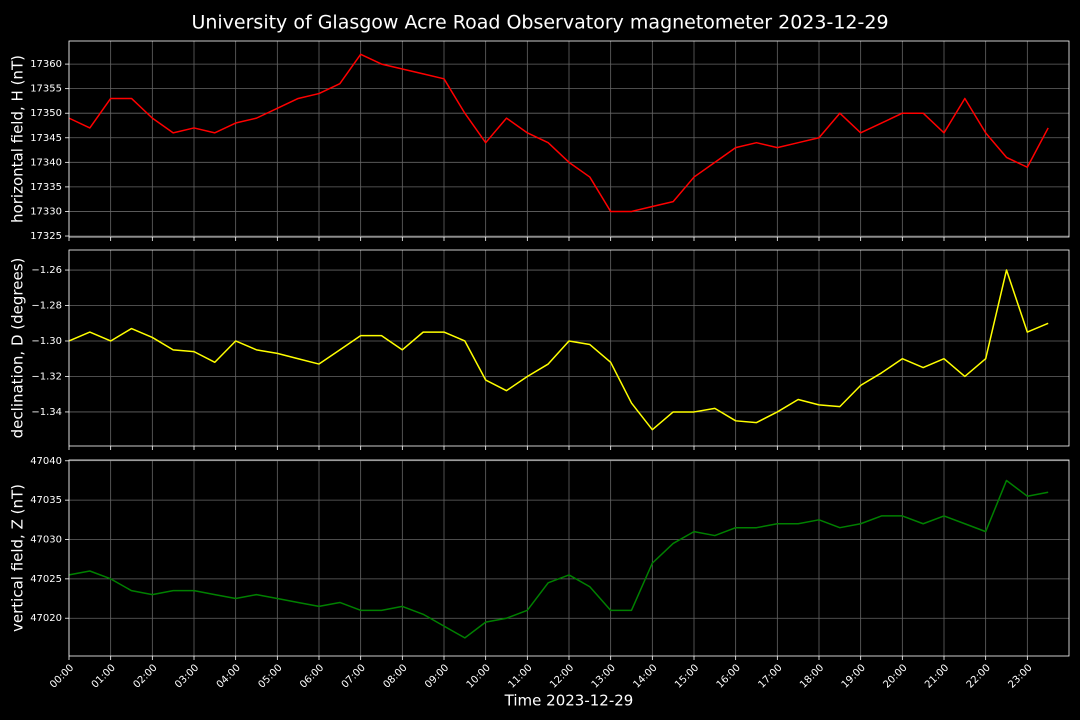 This screenshot has width=1080, height=720. What do you see at coordinates (46, 162) in the screenshot?
I see `y-tick-label: 17340` at bounding box center [46, 162].